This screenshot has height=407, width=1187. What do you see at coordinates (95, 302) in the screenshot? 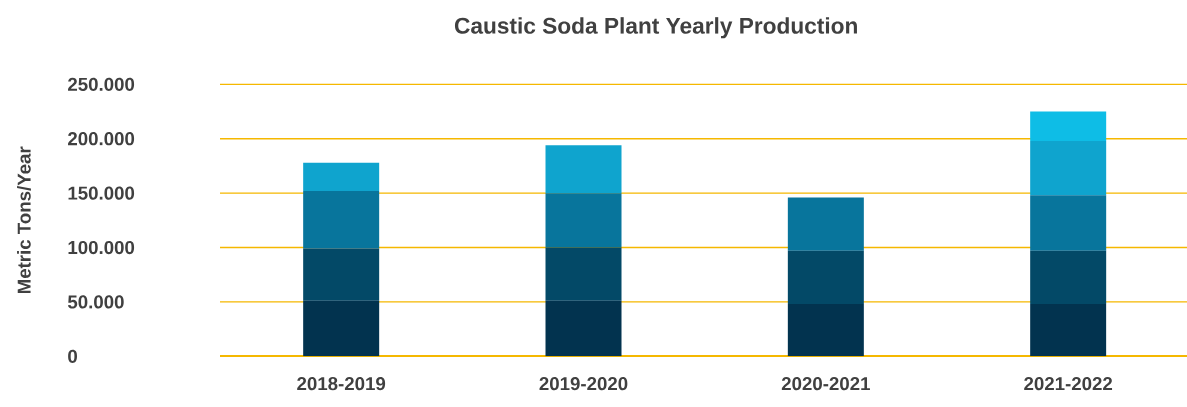
I see `y-tick-label: 50.000` at bounding box center [95, 302].